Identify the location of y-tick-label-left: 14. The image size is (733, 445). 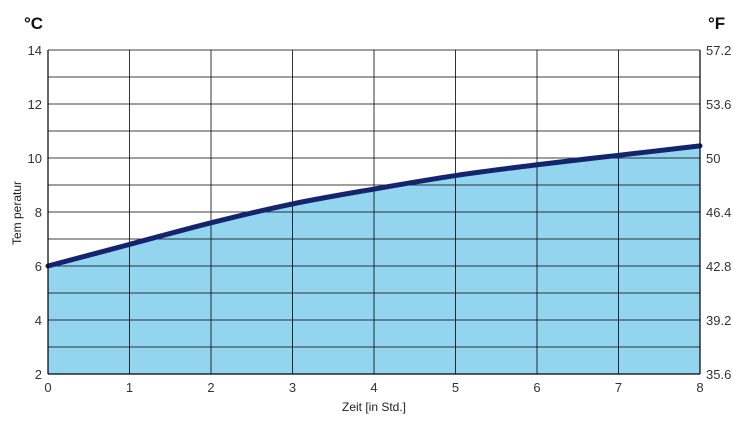
(35, 50).